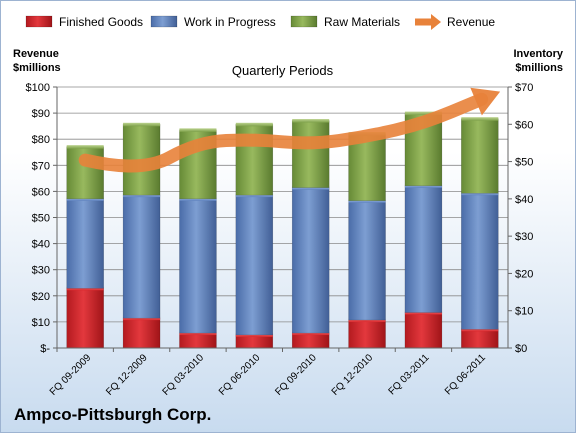 This screenshot has height=433, width=576. I want to click on legend-label: Revenue, so click(471, 22).